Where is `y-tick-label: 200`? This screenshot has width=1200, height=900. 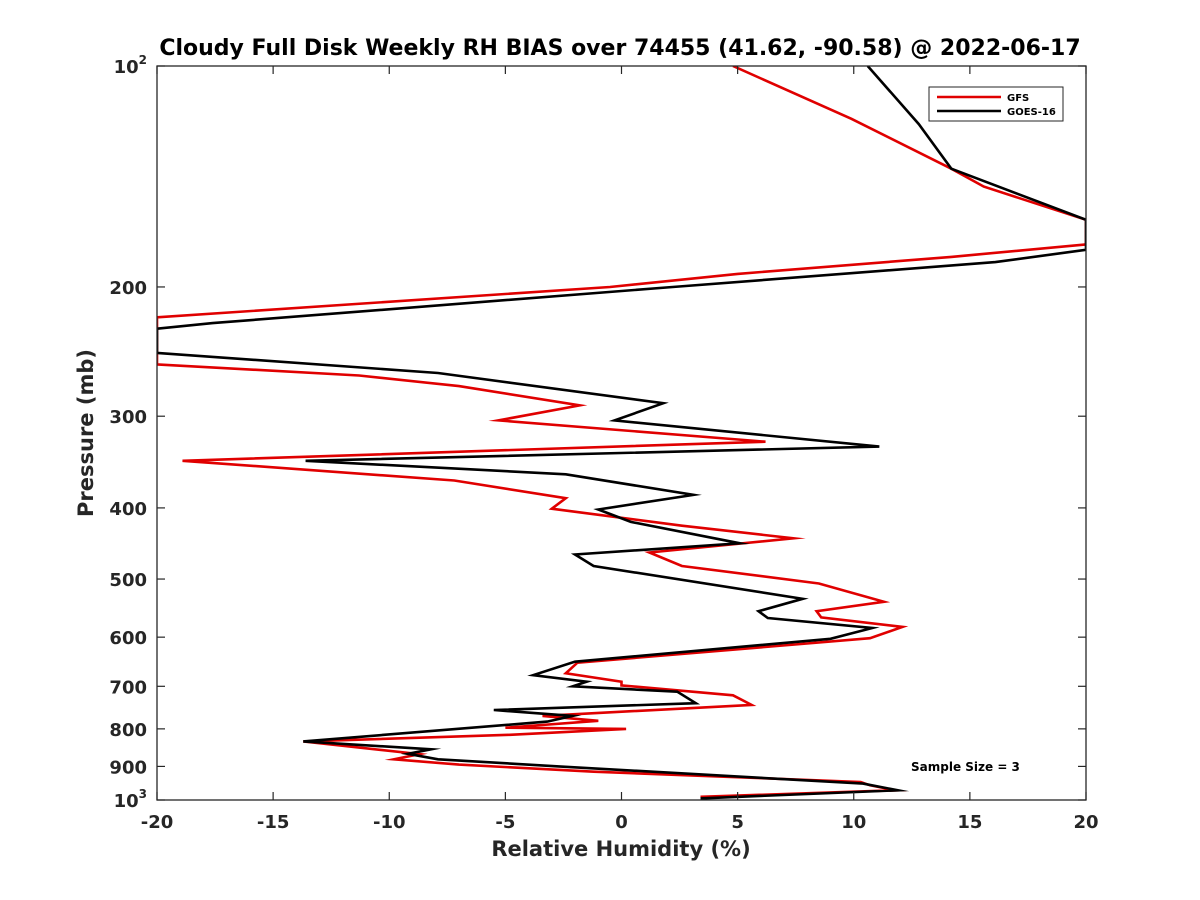
y-tick-label: 200 is located at coordinates (128, 288).